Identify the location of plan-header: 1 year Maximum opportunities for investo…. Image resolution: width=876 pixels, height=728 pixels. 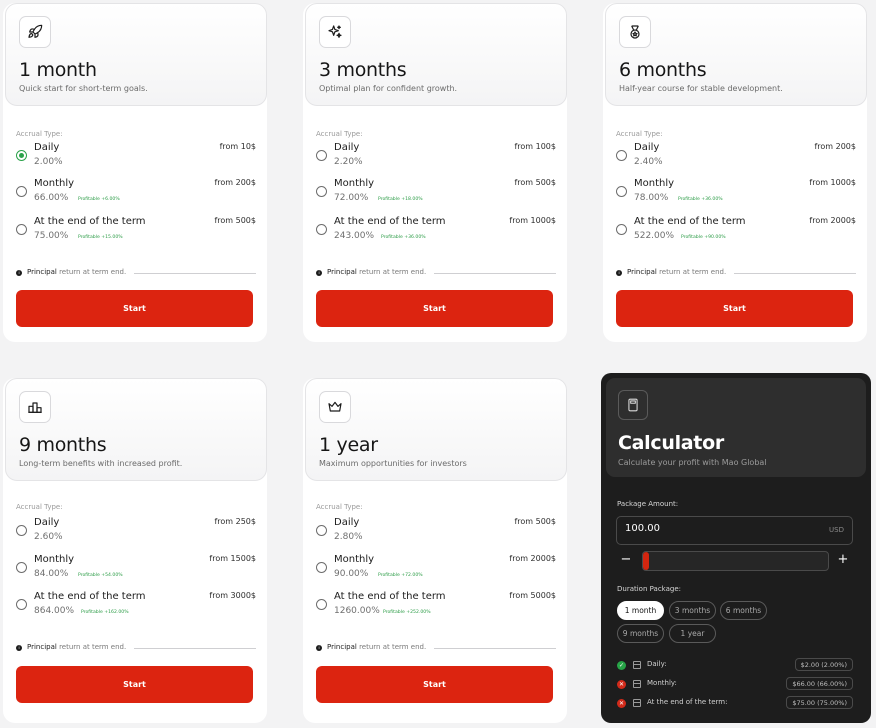
(436, 429).